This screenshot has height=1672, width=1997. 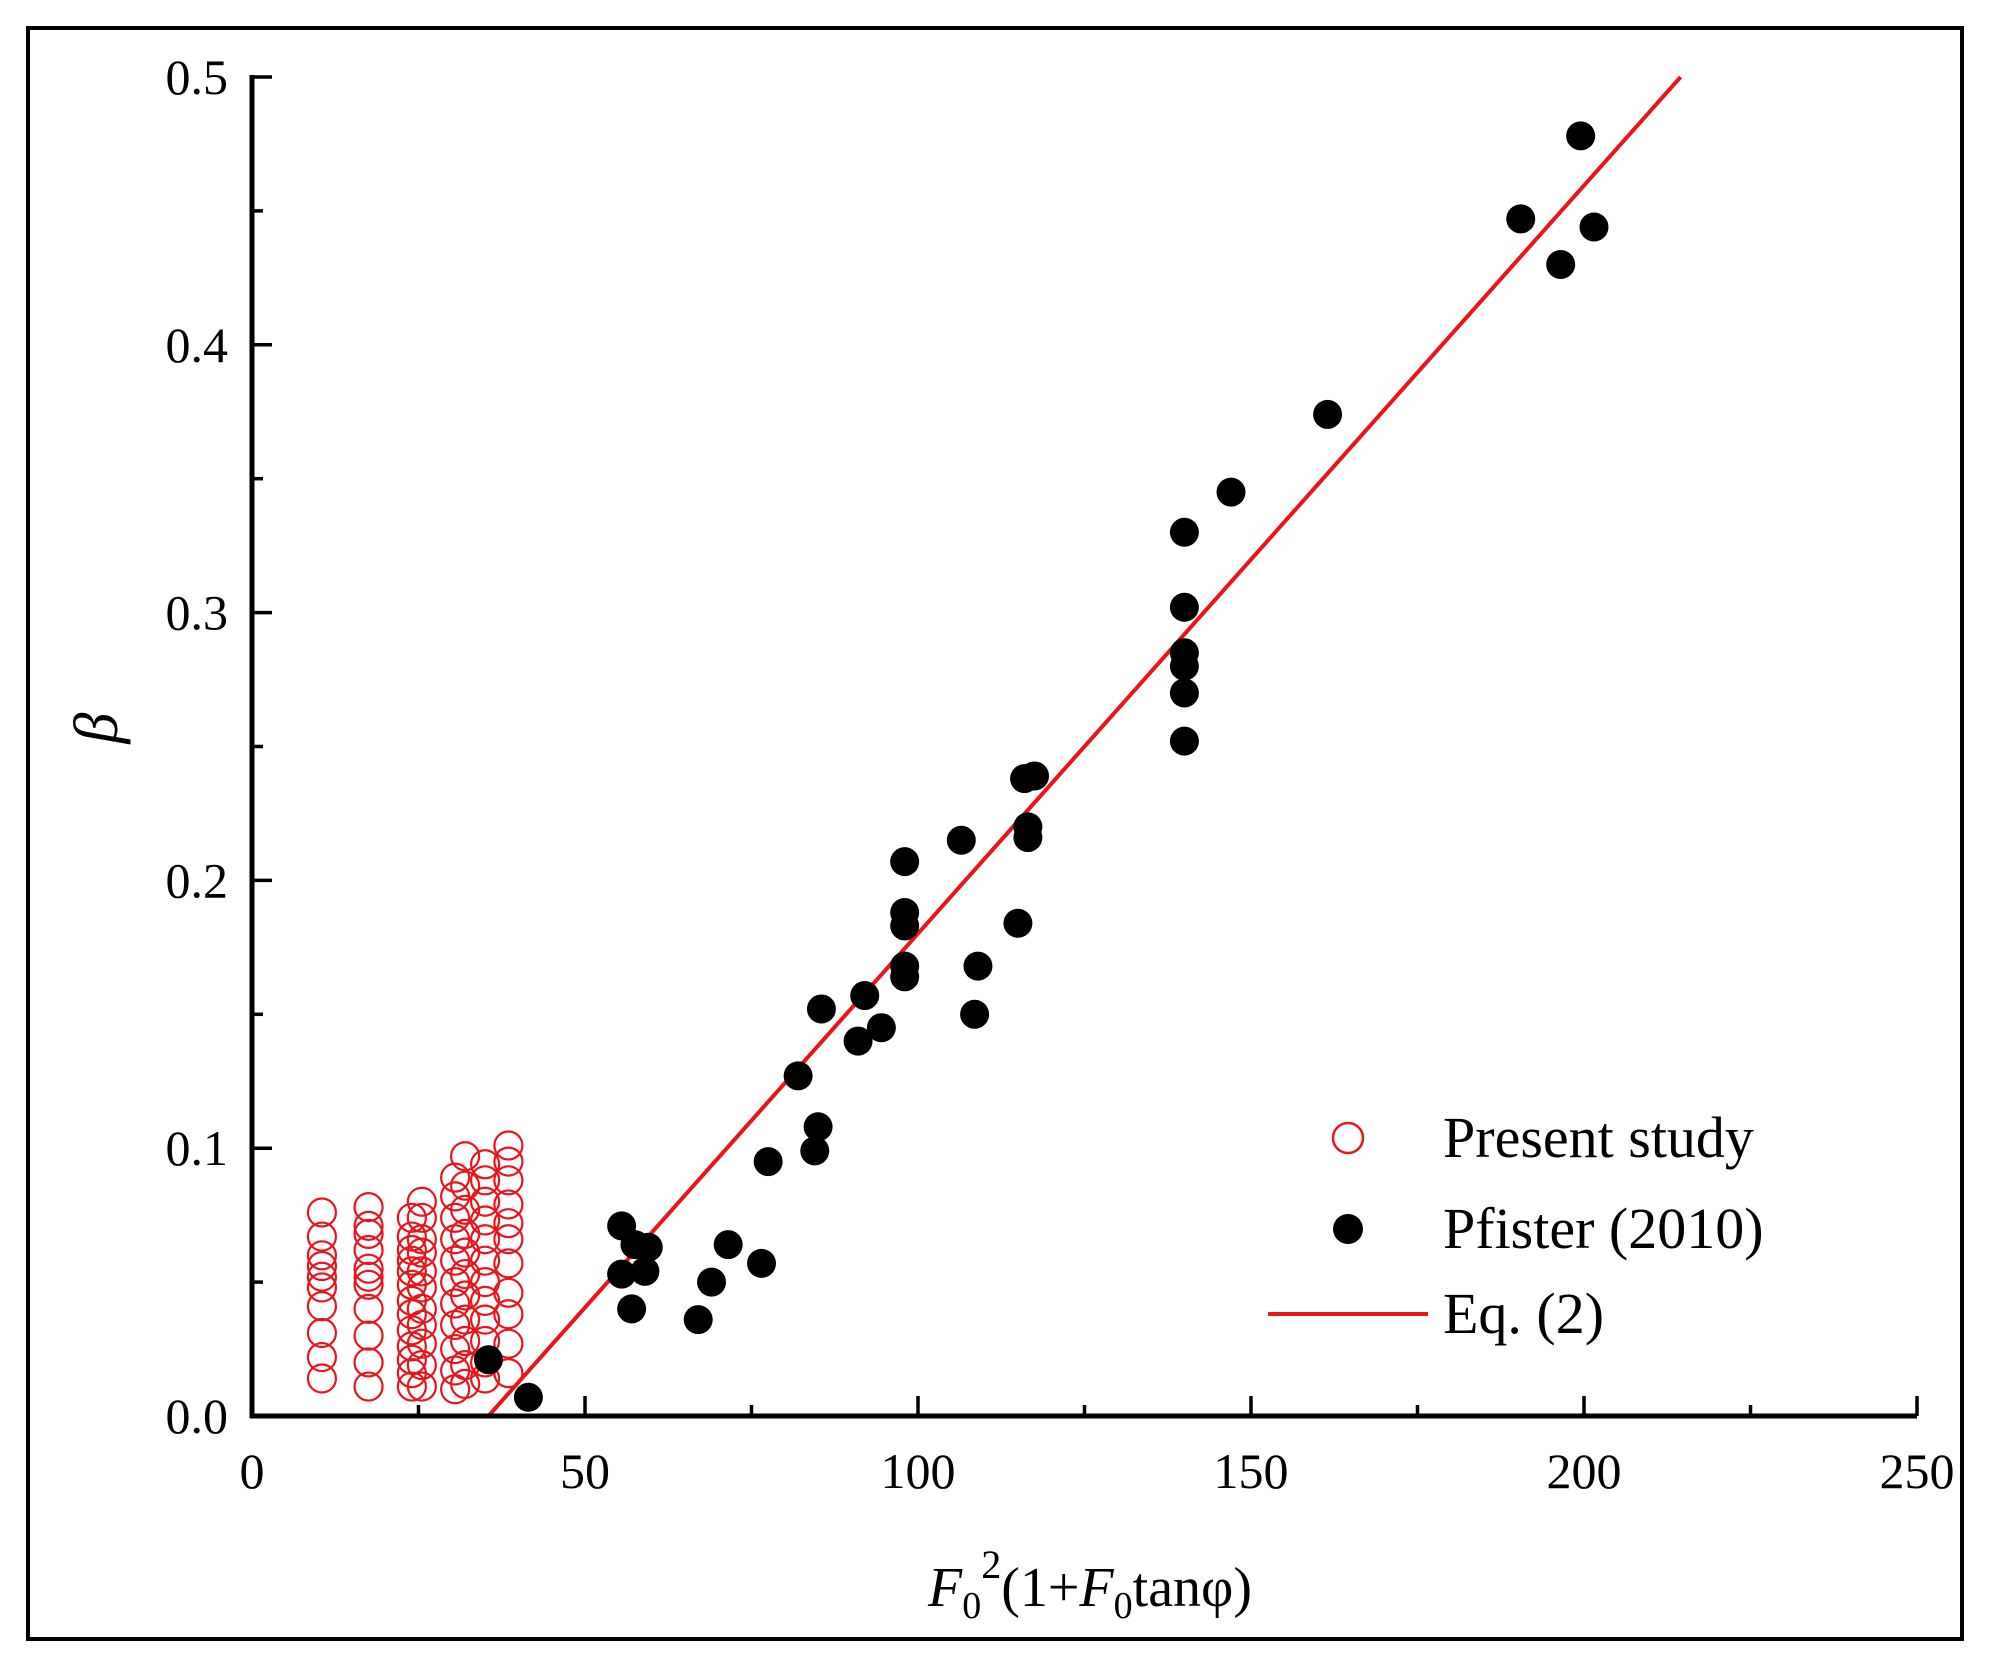 I want to click on x-axis-title-base2: F, so click(x=1096, y=1588).